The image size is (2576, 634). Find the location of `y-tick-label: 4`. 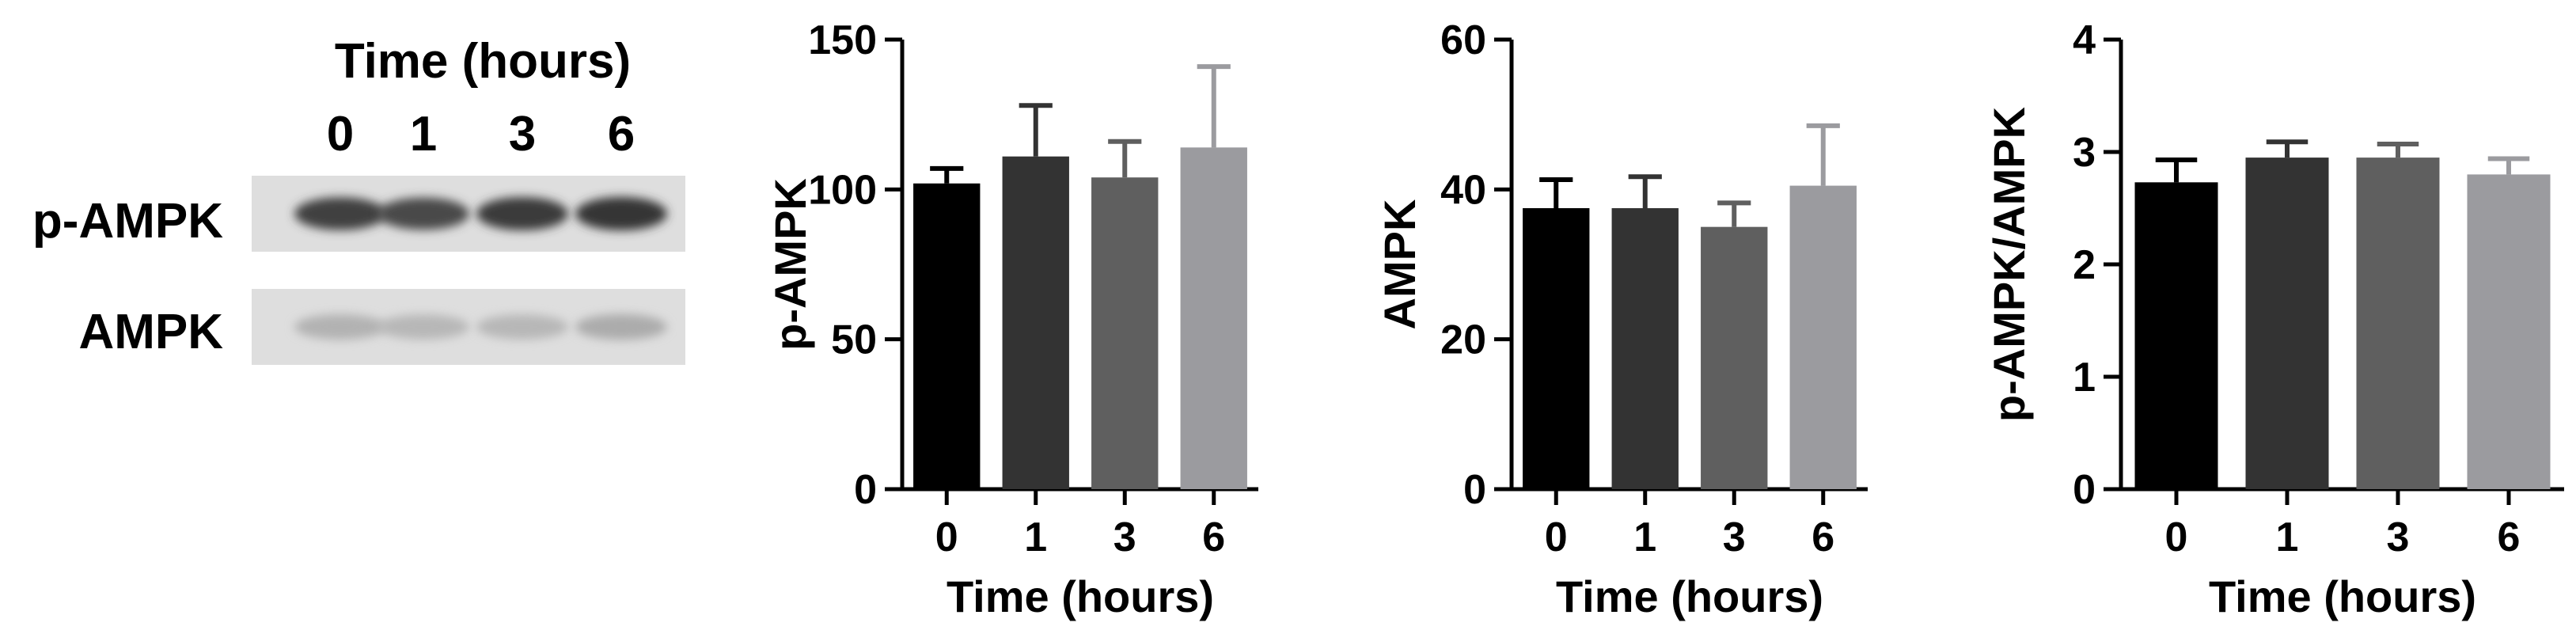

y-tick-label: 4 is located at coordinates (2084, 40).